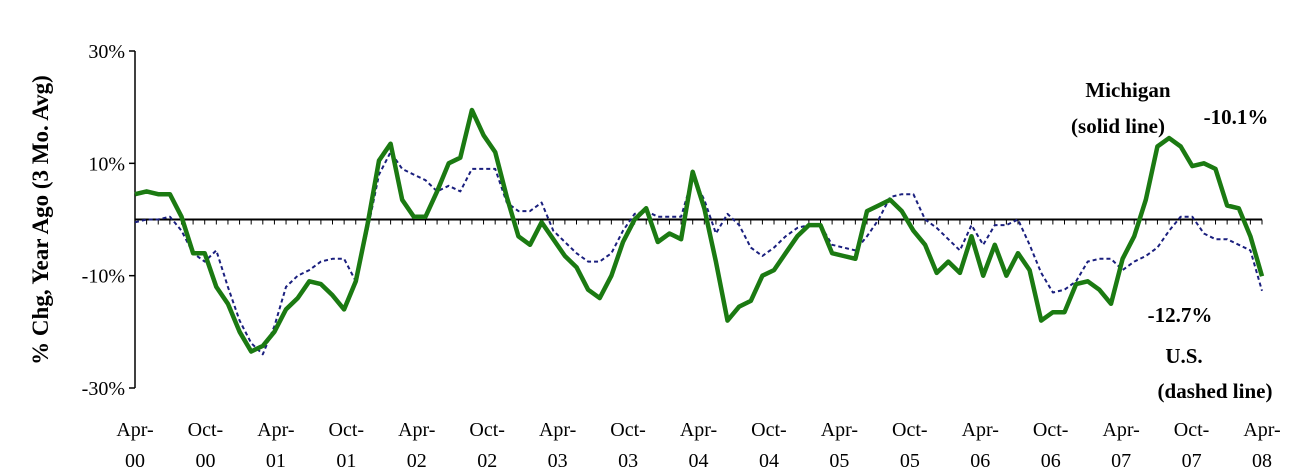  What do you see at coordinates (40, 220) in the screenshot?
I see `y-axis-label: % Chg, Year Ago (3 Mo. Avg)` at bounding box center [40, 220].